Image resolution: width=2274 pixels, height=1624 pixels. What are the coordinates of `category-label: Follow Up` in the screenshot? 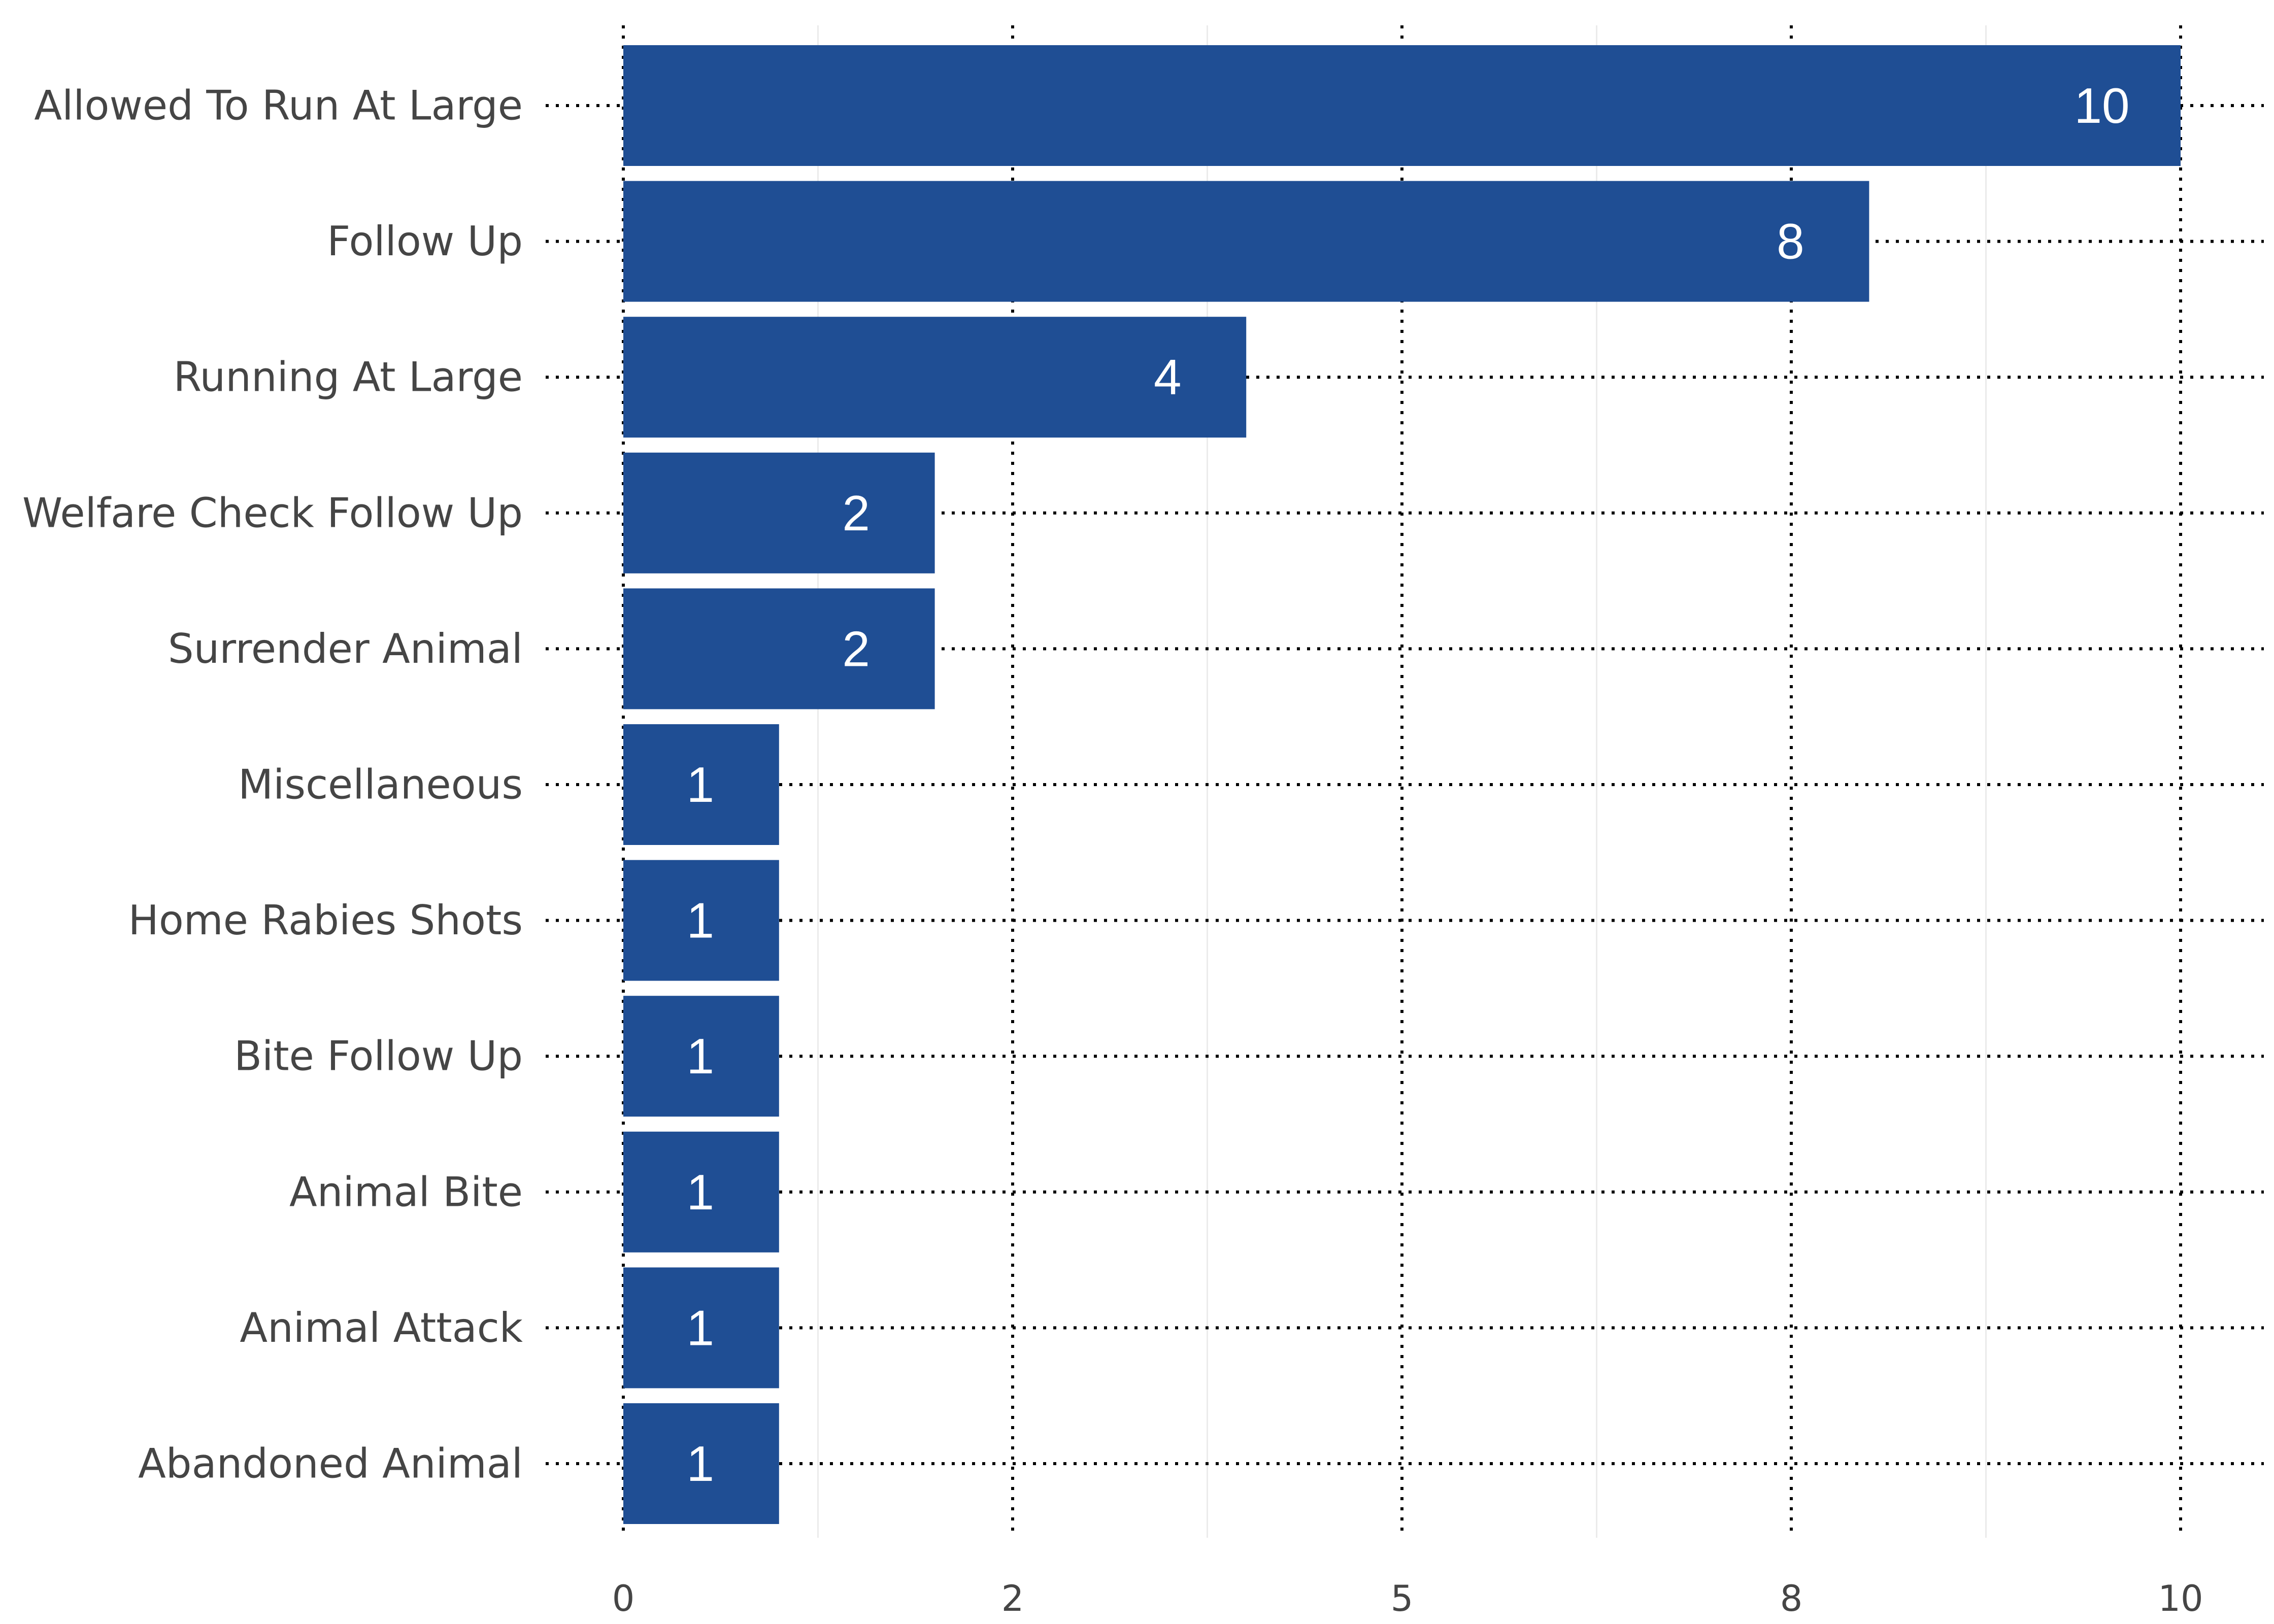 It's located at (425, 241).